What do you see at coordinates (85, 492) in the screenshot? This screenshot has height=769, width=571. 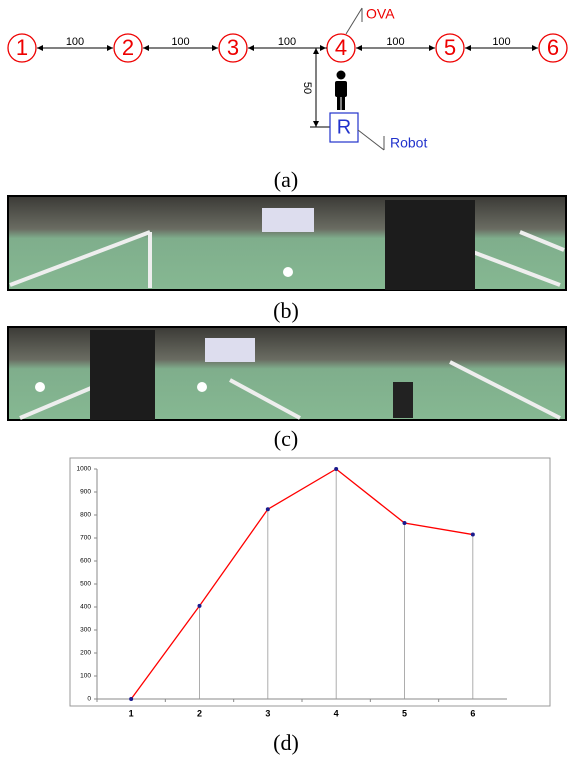 I see `y-tick-label: 900` at bounding box center [85, 492].